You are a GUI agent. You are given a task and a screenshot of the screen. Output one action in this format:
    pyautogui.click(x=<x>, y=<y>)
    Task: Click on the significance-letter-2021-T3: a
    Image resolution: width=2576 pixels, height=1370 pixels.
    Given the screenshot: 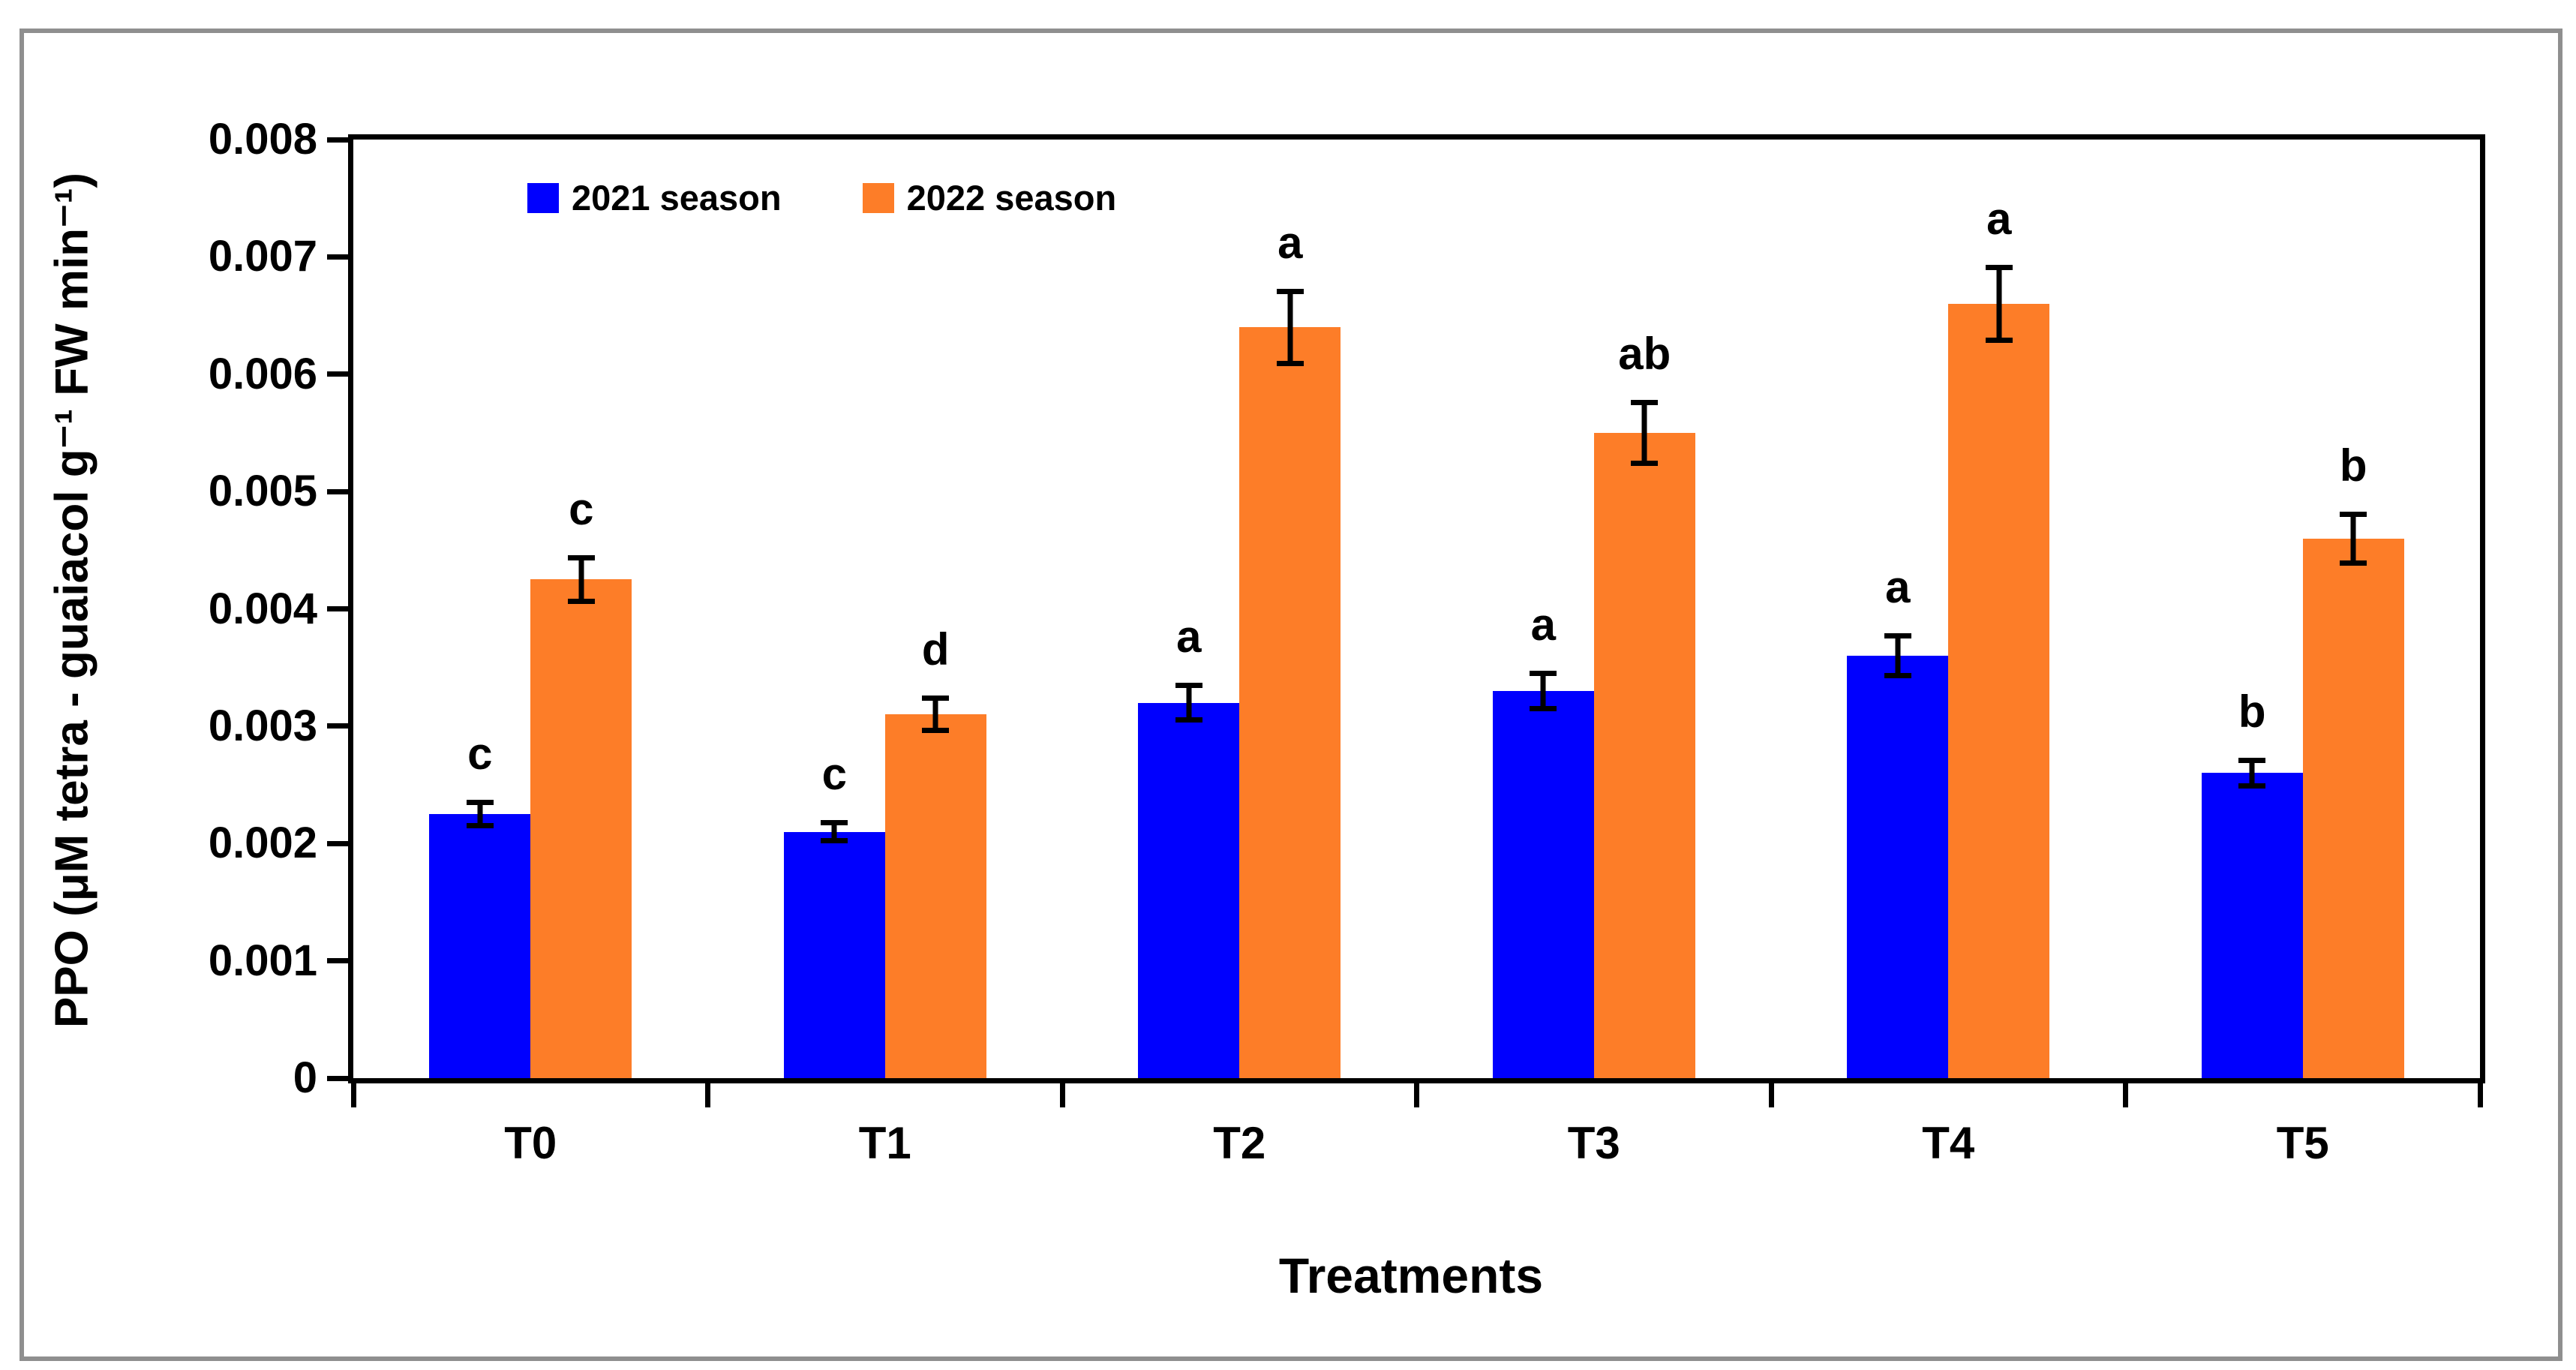 What is the action you would take?
    pyautogui.click(x=1543, y=624)
    